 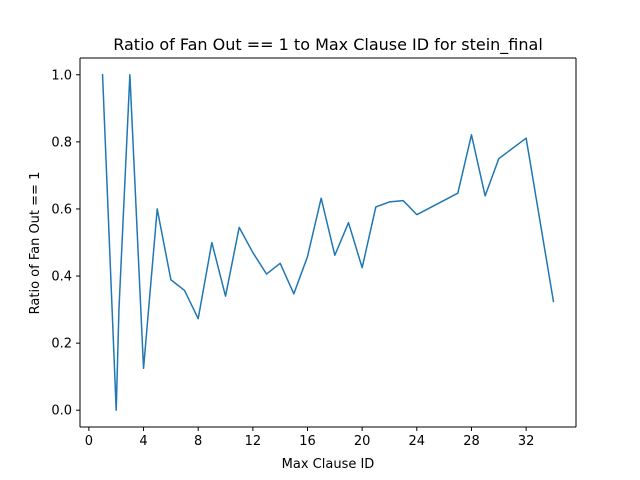 I want to click on x-tick-label: 0, so click(x=89, y=441).